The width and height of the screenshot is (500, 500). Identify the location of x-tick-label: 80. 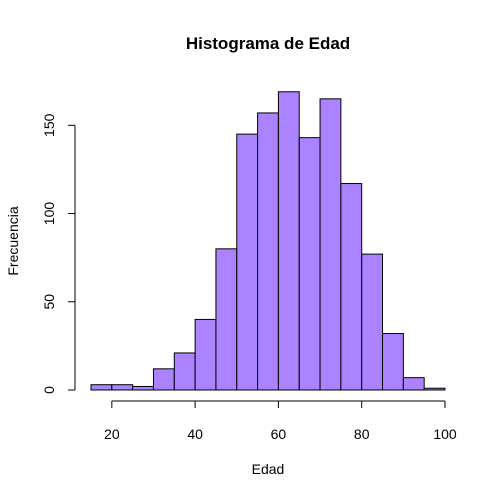
(362, 434).